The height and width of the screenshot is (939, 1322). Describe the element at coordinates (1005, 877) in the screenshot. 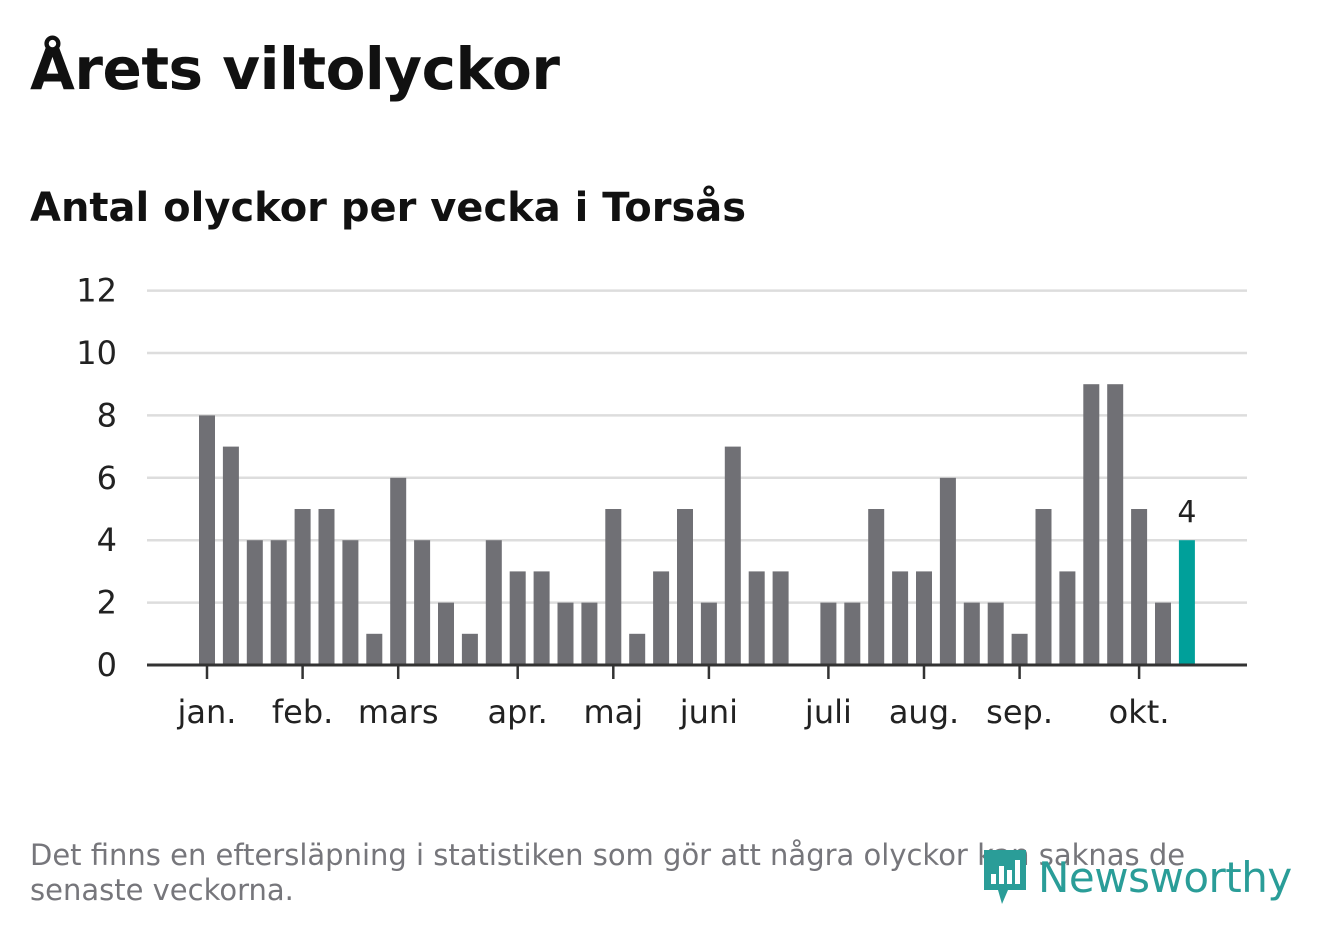

I see `bar-chart-speech-bubble-icon` at that location.